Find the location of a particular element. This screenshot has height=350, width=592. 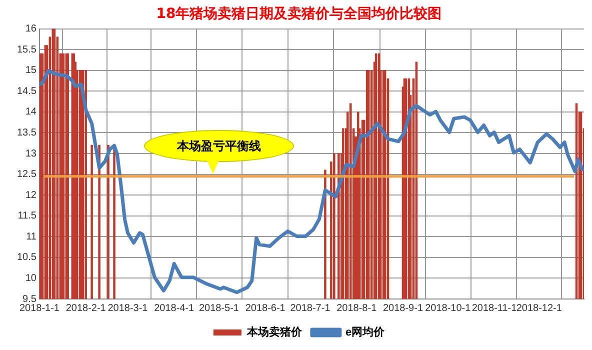

y-tick-label: 15.5 is located at coordinates (26, 50).